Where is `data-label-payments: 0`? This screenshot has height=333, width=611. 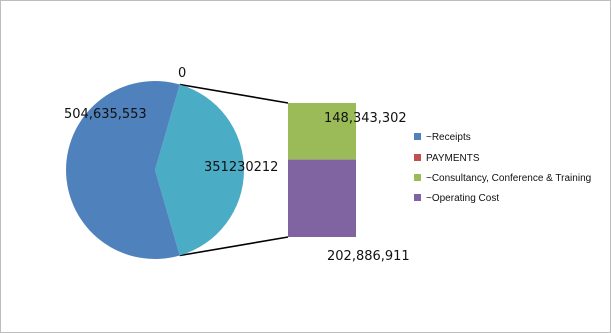
data-label-payments: 0 is located at coordinates (182, 73).